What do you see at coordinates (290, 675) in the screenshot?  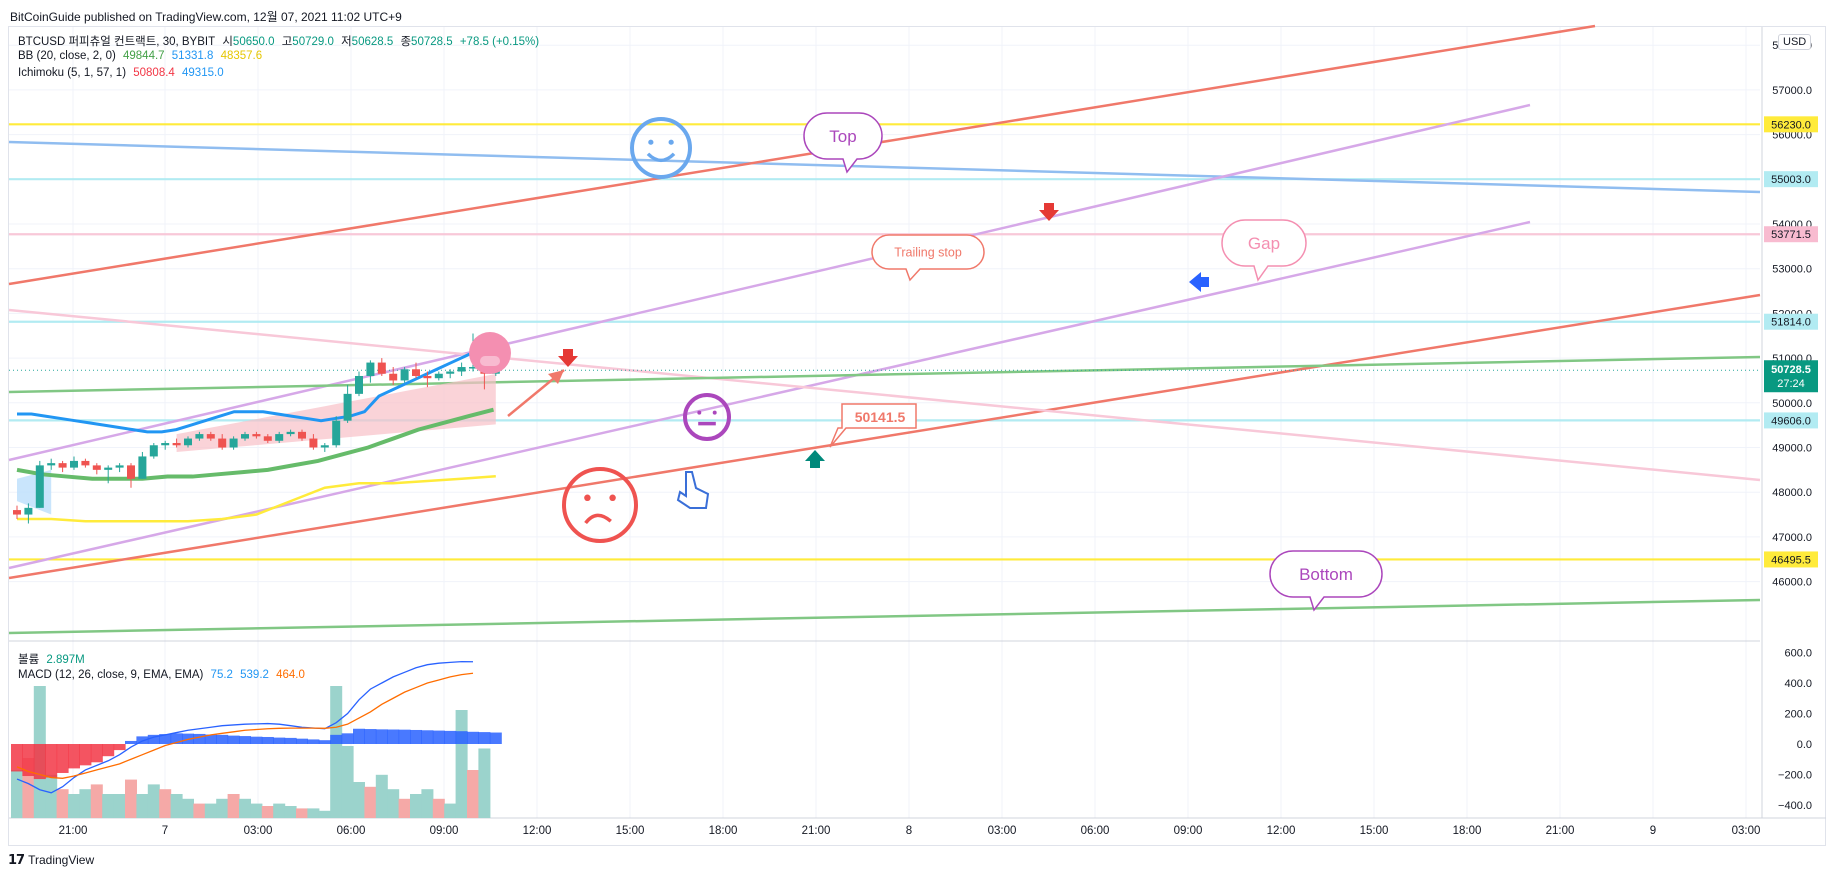 I see `macd-signal-value: 464.0` at bounding box center [290, 675].